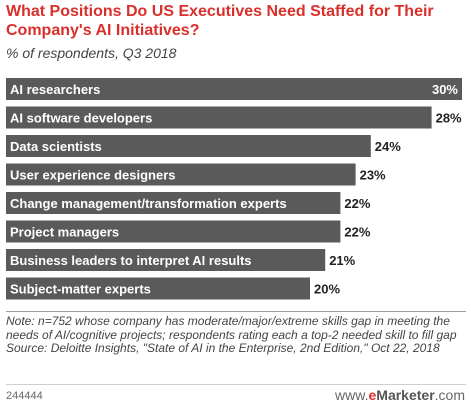 Image resolution: width=471 pixels, height=413 pixels. I want to click on category-label: Subject-matter experts, so click(80, 289).